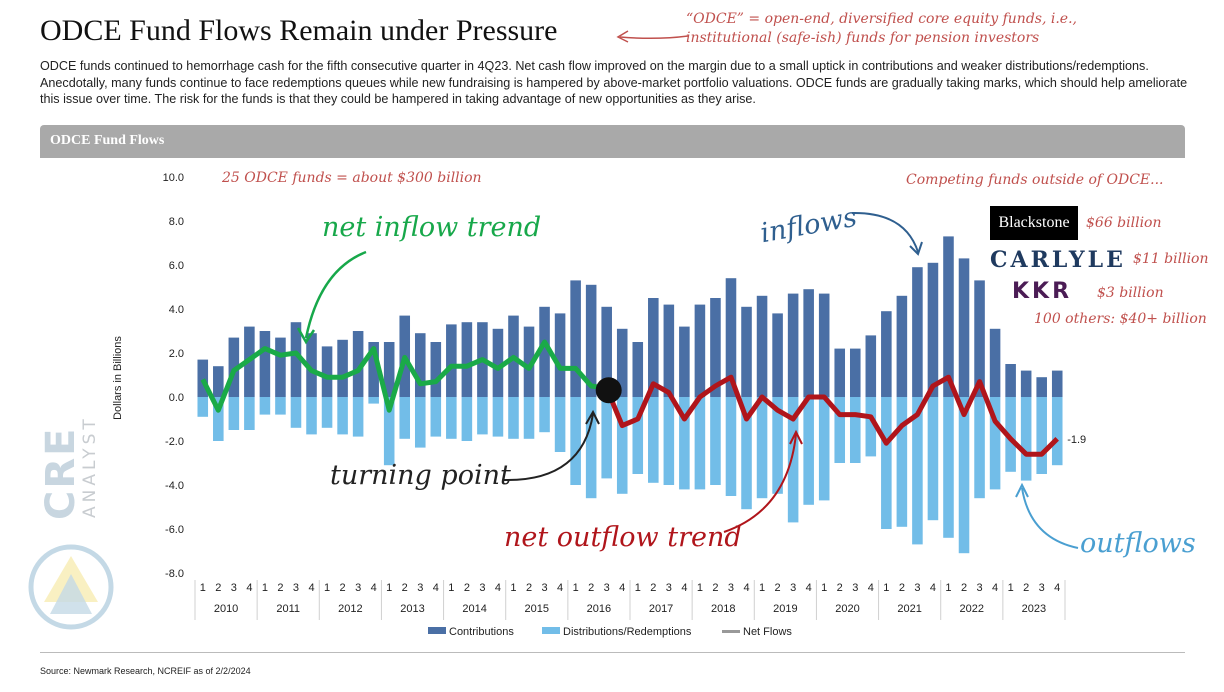 This screenshot has height=692, width=1224. What do you see at coordinates (1124, 223) in the screenshot?
I see `blackstone-amount: $66 billion` at bounding box center [1124, 223].